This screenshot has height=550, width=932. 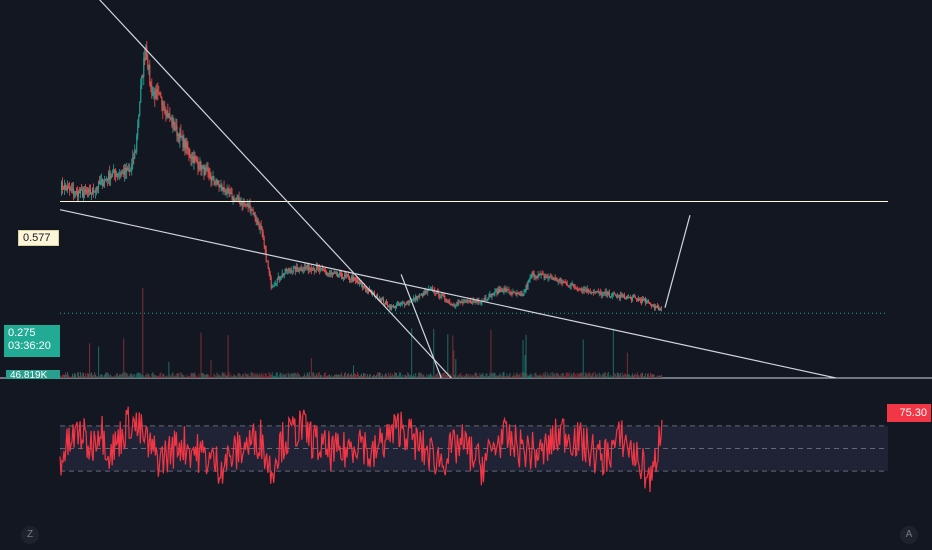 What do you see at coordinates (30, 535) in the screenshot?
I see `zoom-button: Z` at bounding box center [30, 535].